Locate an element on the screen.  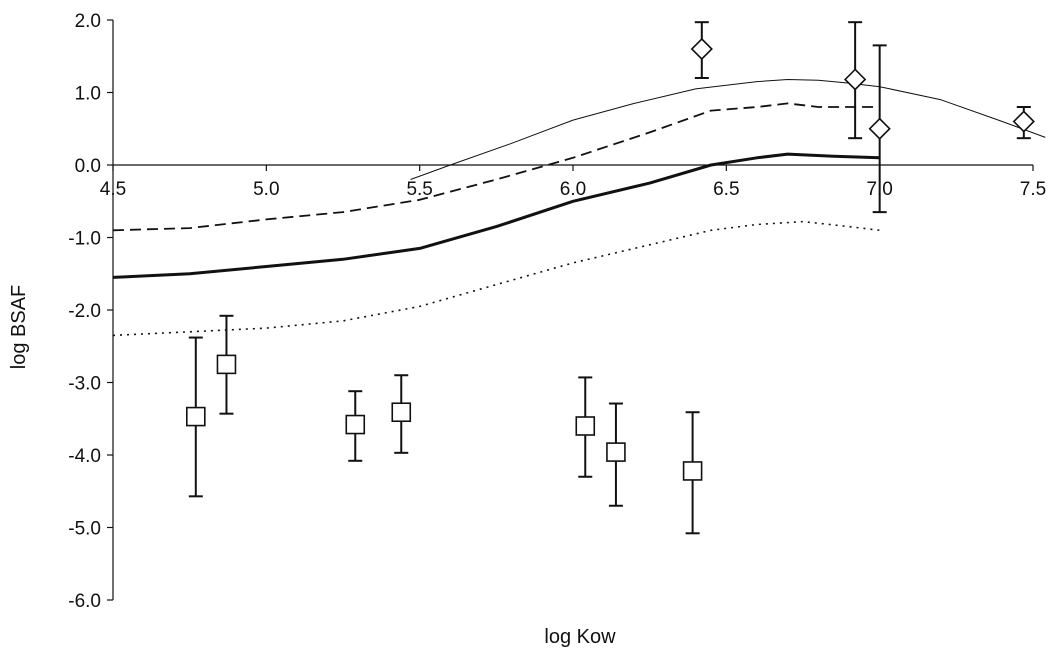
y-tick-label: -5.0 is located at coordinates (84, 529).